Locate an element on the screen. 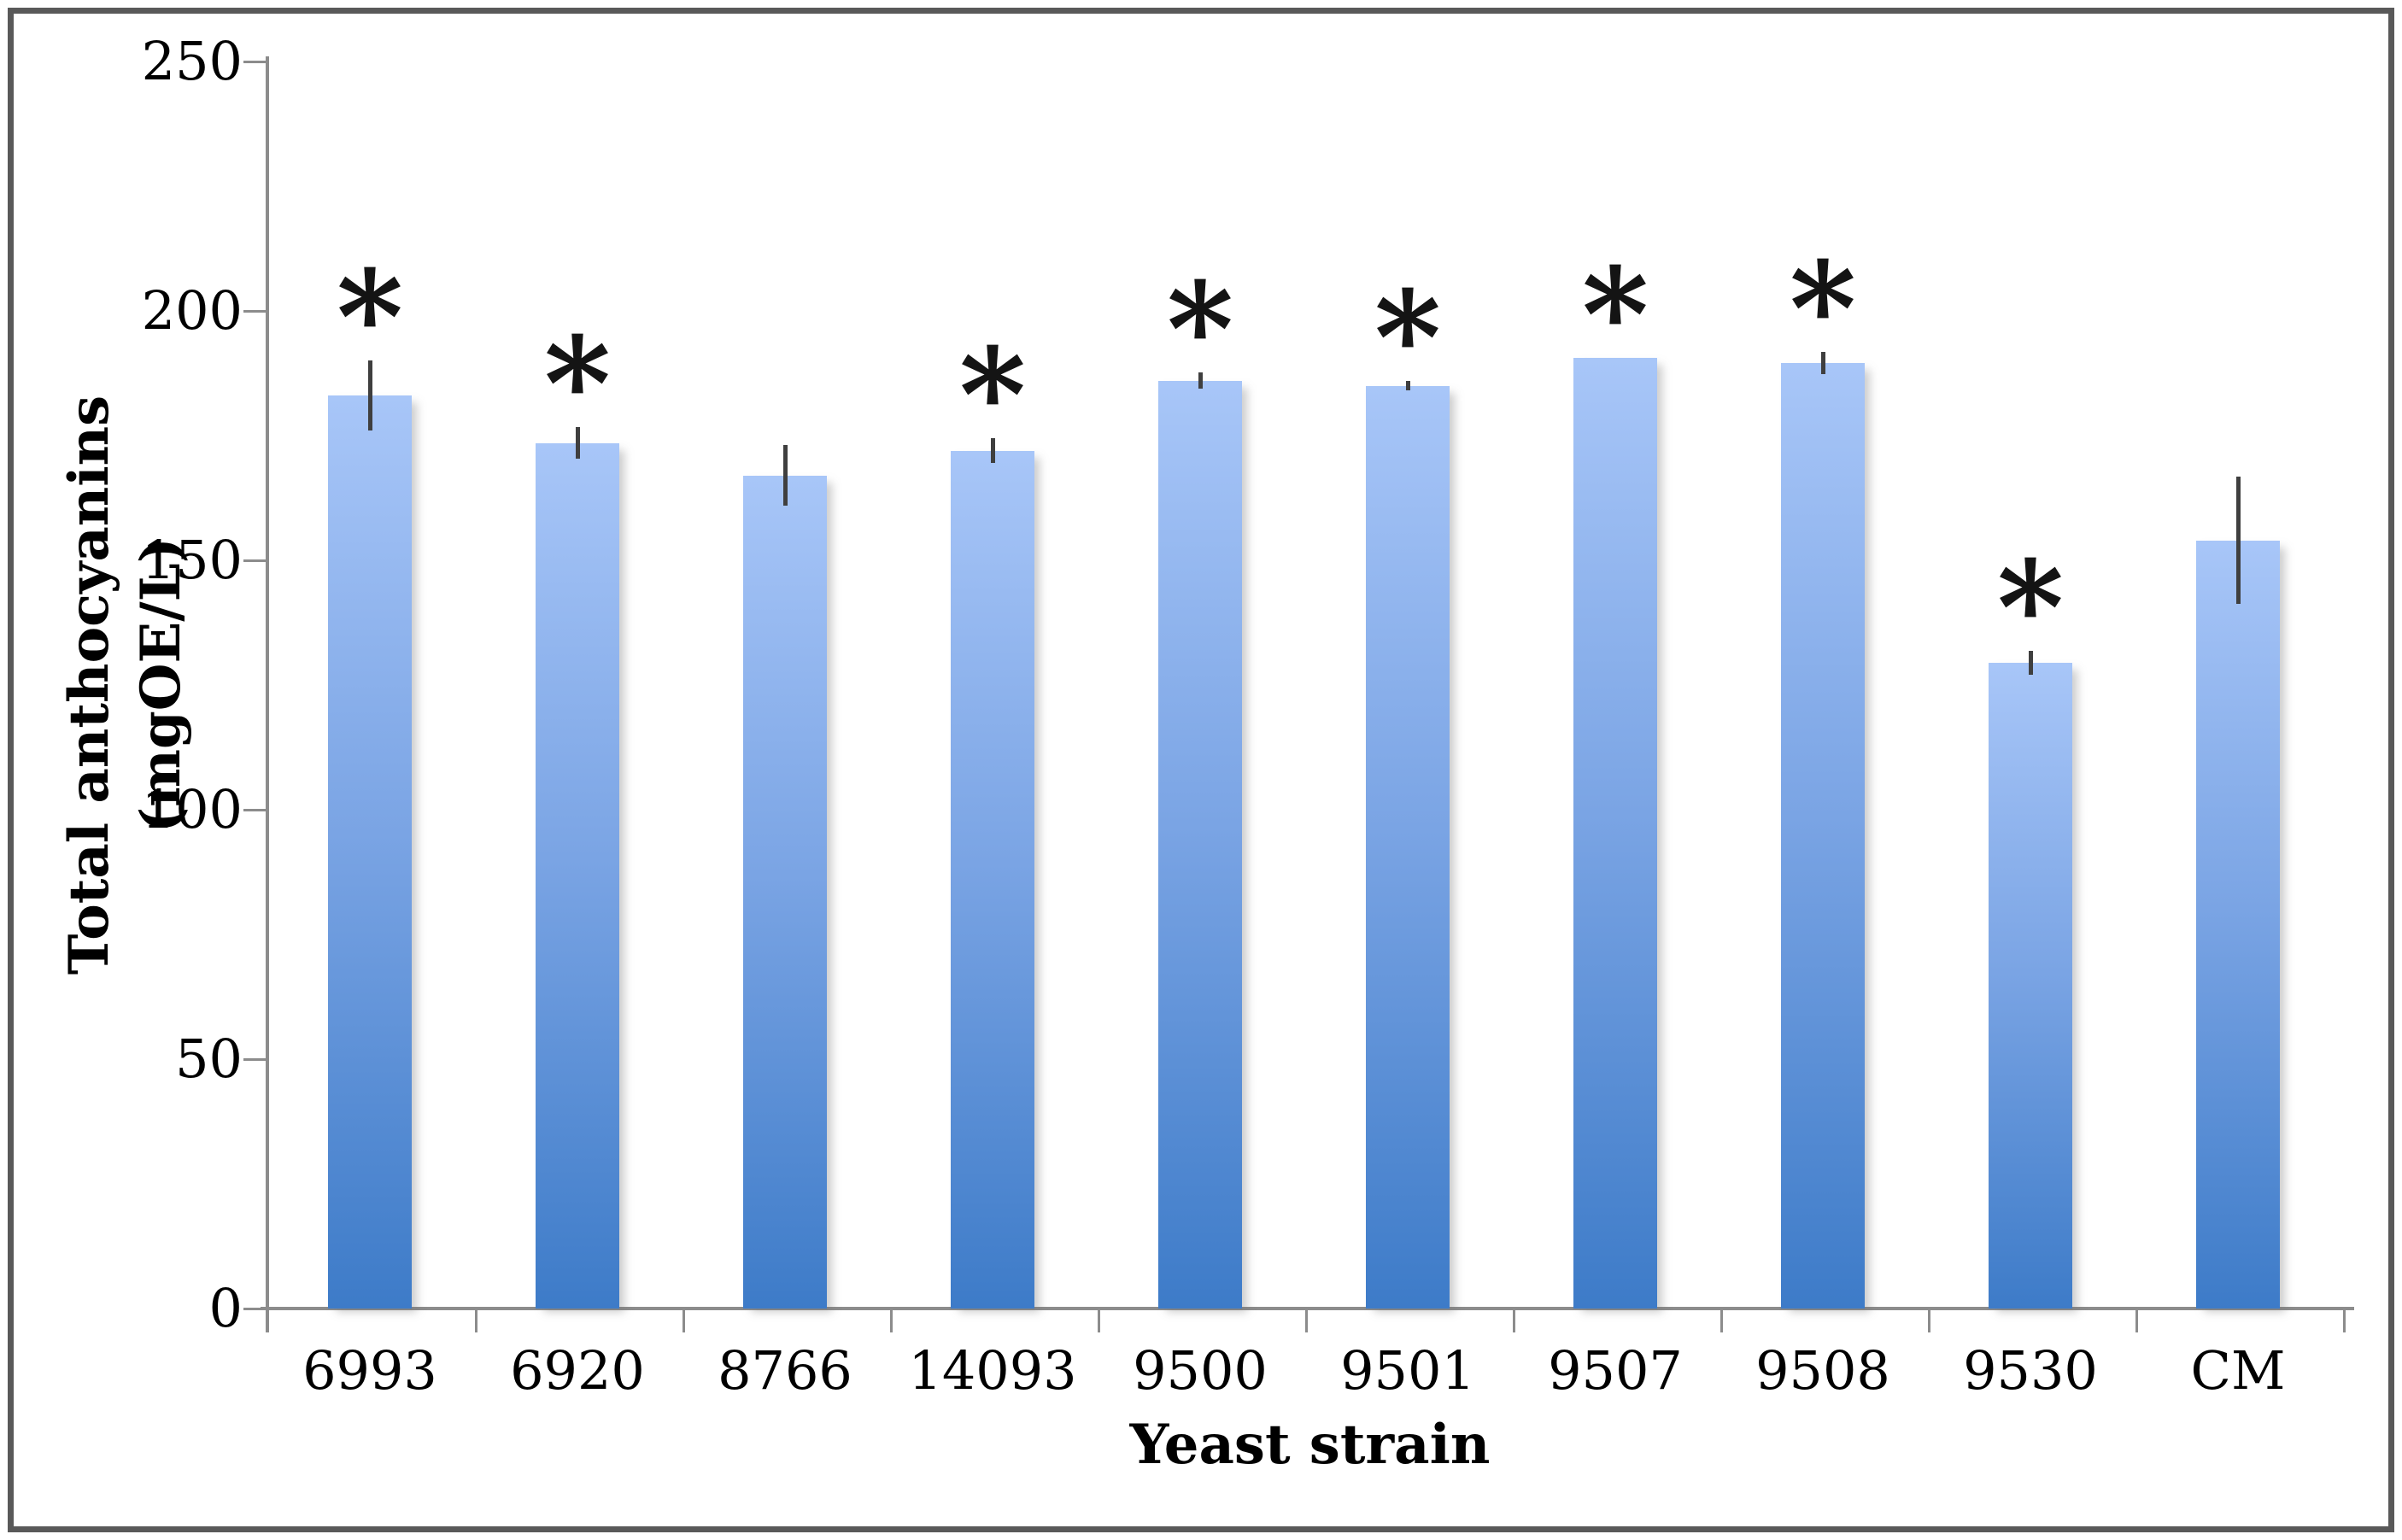  x-tick-label-8766: 8766 is located at coordinates (785, 1370).